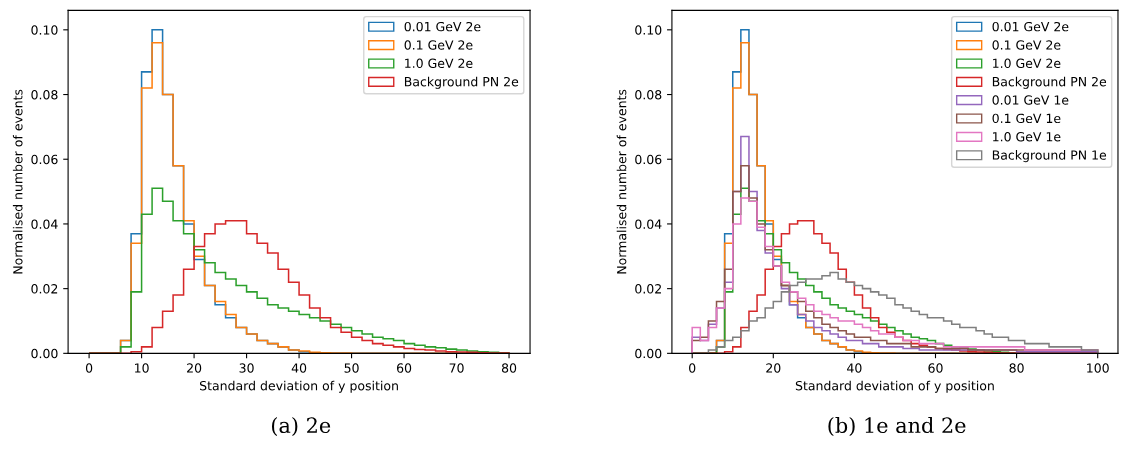  Describe the element at coordinates (1098, 368) in the screenshot. I see `x-tick-label: 100` at that location.